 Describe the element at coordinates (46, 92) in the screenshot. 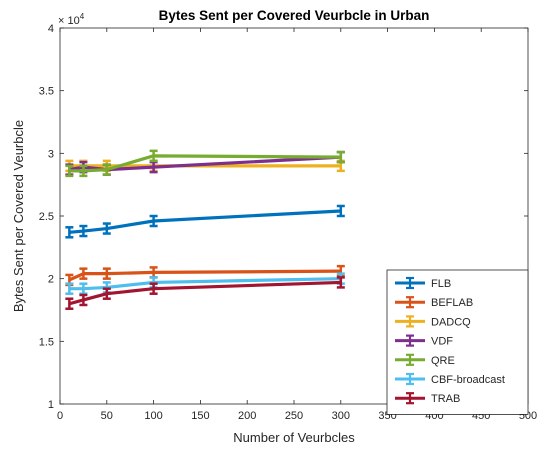

I see `y-tick-label: 3.5` at that location.